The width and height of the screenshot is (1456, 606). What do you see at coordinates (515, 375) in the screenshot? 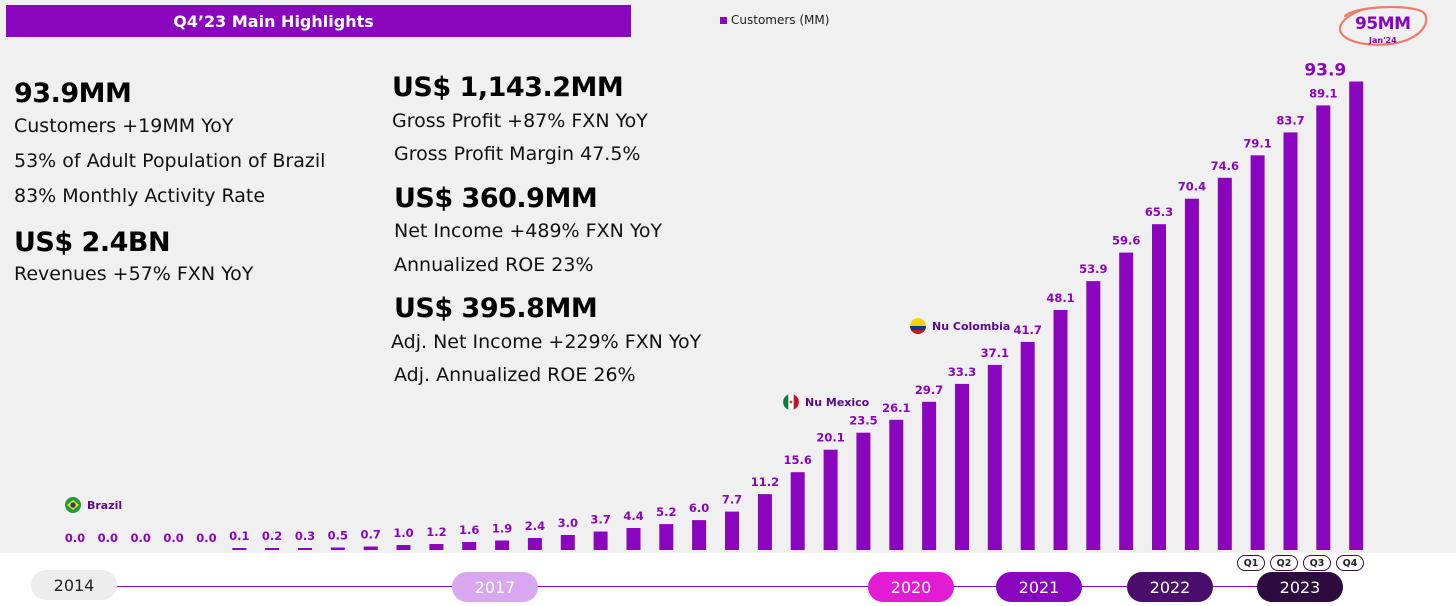
I see `adj-annualized-roe: Adj. Annualized ROE 26%` at bounding box center [515, 375].